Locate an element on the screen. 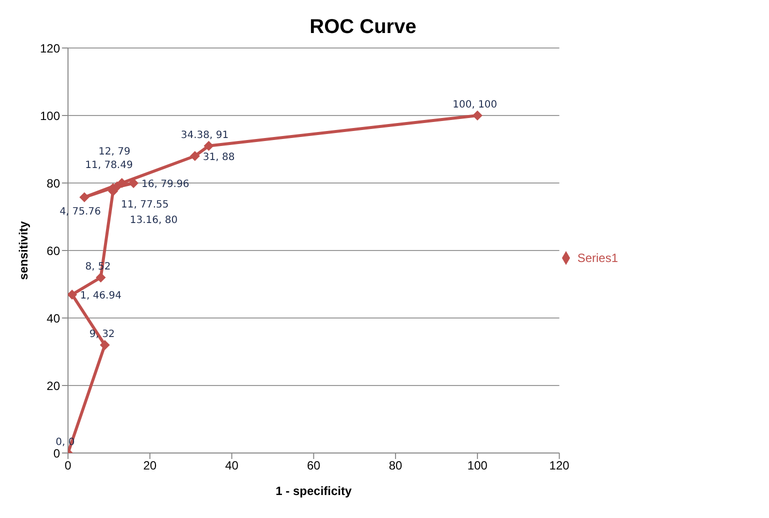  y-tick-label: 100 is located at coordinates (50, 115).